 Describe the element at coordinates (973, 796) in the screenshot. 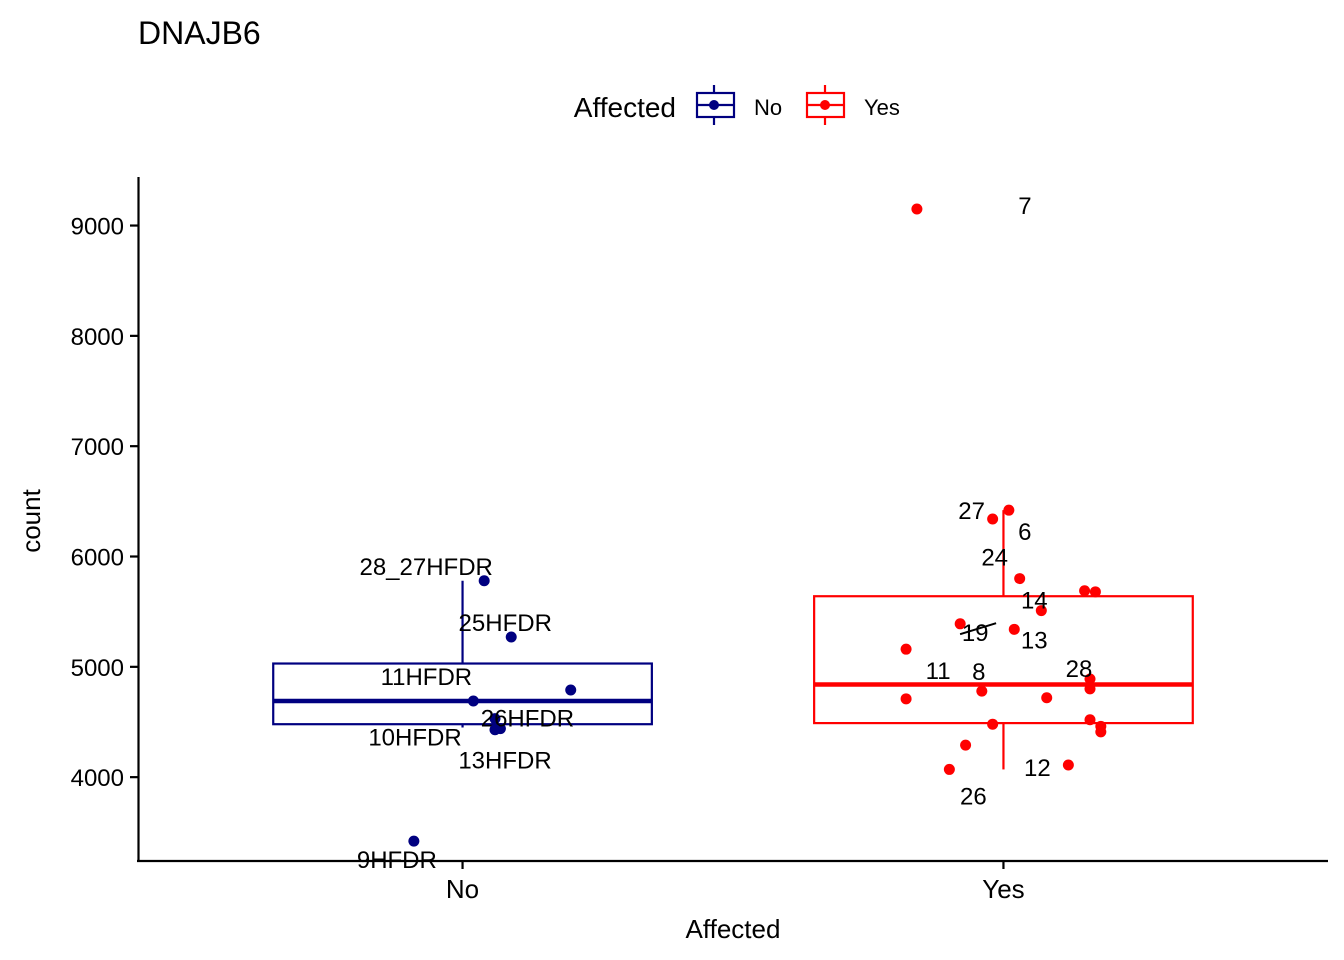

I see `point-label-yes-26: 26` at that location.